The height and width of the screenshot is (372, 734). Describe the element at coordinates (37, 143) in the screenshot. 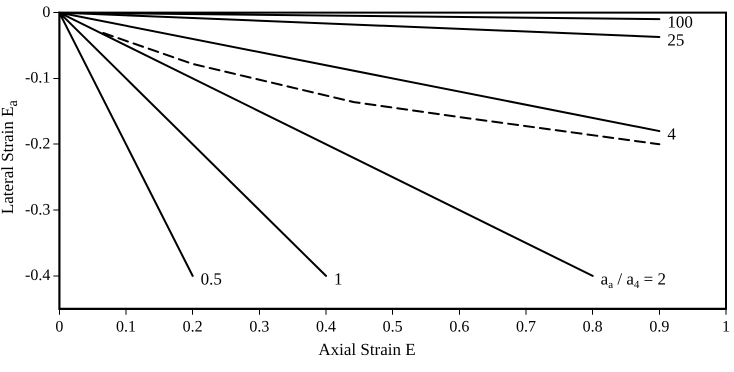

I see `y-tick-label: -0.2` at that location.